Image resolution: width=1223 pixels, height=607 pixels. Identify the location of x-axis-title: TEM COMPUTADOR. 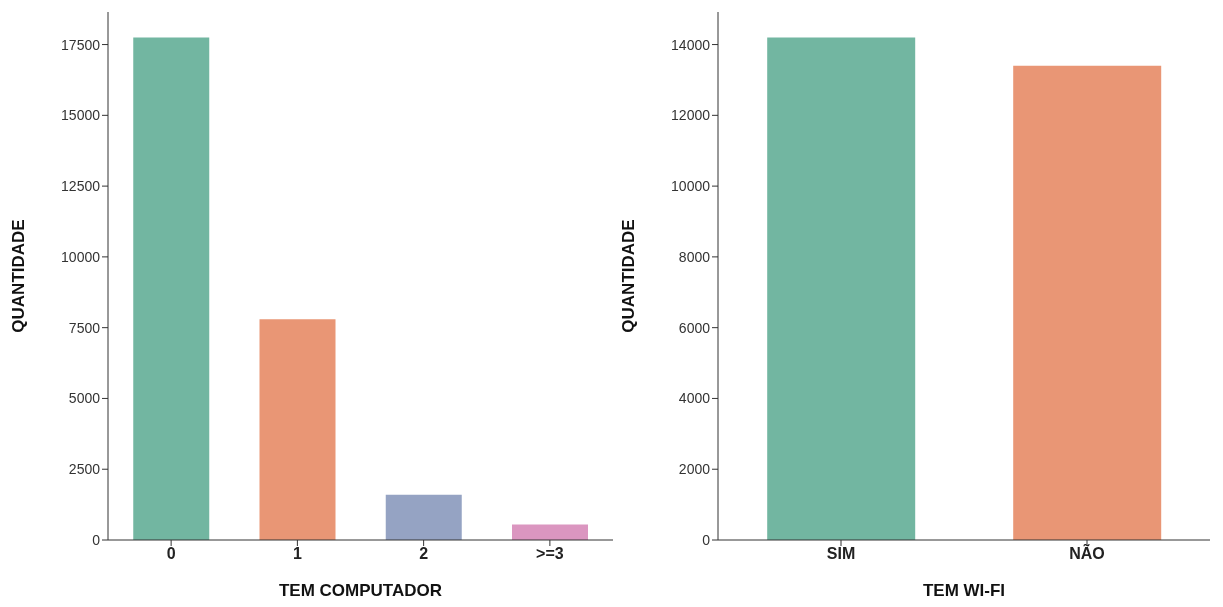
(360, 590).